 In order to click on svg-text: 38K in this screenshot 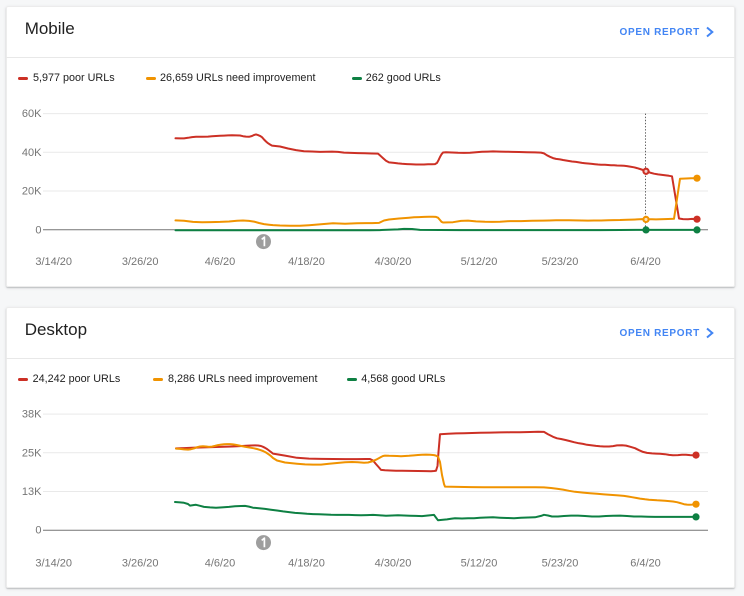, I will do `click(32, 415)`.